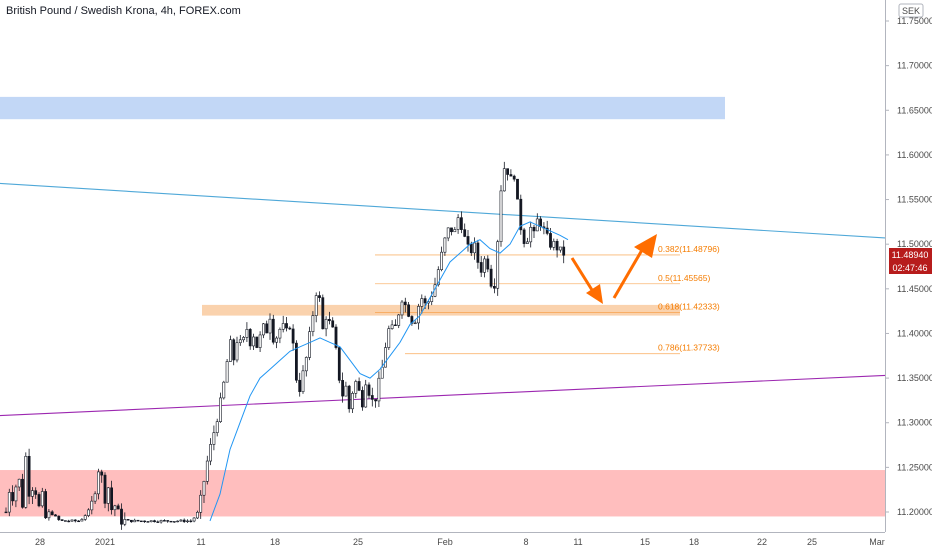  I want to click on price-tick-label: 11.45000, so click(914, 289).